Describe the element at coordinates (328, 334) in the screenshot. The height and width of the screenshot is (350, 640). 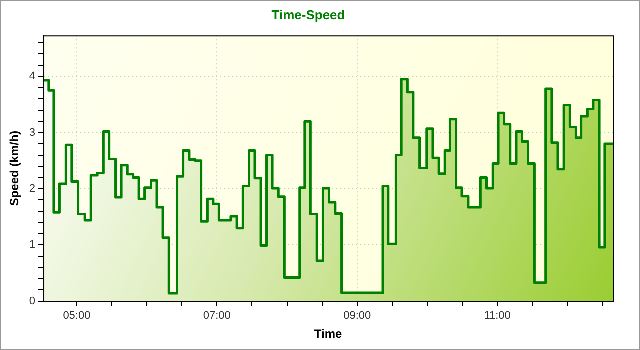
I see `x-axis-title: Time` at that location.